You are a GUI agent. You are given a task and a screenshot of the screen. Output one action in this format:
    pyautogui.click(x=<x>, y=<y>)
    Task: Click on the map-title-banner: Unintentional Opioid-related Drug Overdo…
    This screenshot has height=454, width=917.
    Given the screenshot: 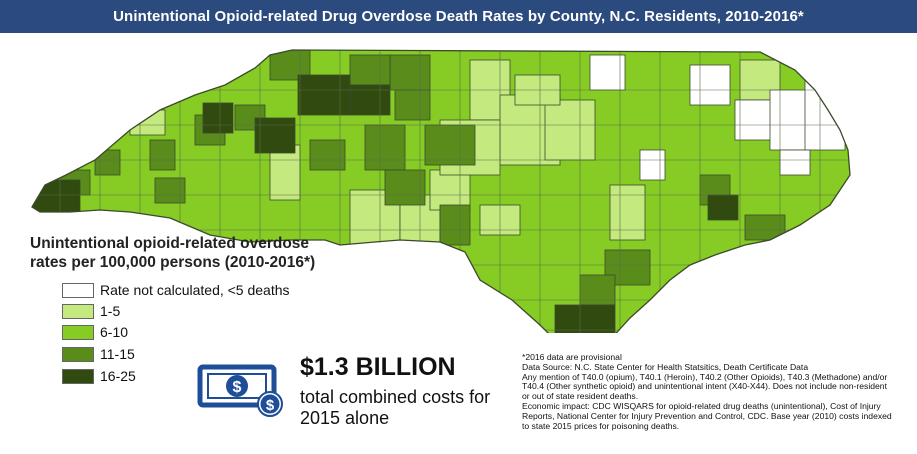 What is the action you would take?
    pyautogui.click(x=458, y=16)
    